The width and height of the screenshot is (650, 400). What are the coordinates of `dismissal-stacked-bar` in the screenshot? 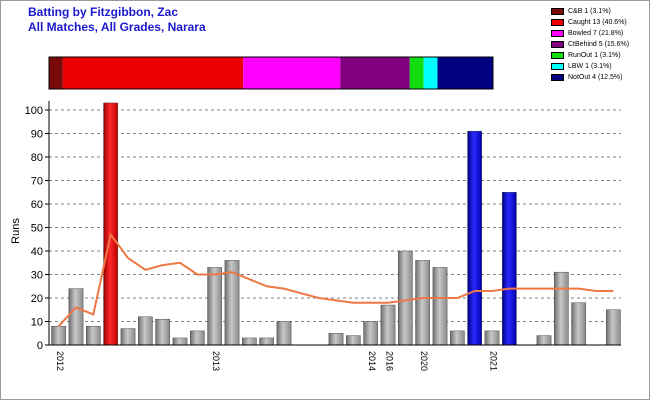 It's located at (271, 73).